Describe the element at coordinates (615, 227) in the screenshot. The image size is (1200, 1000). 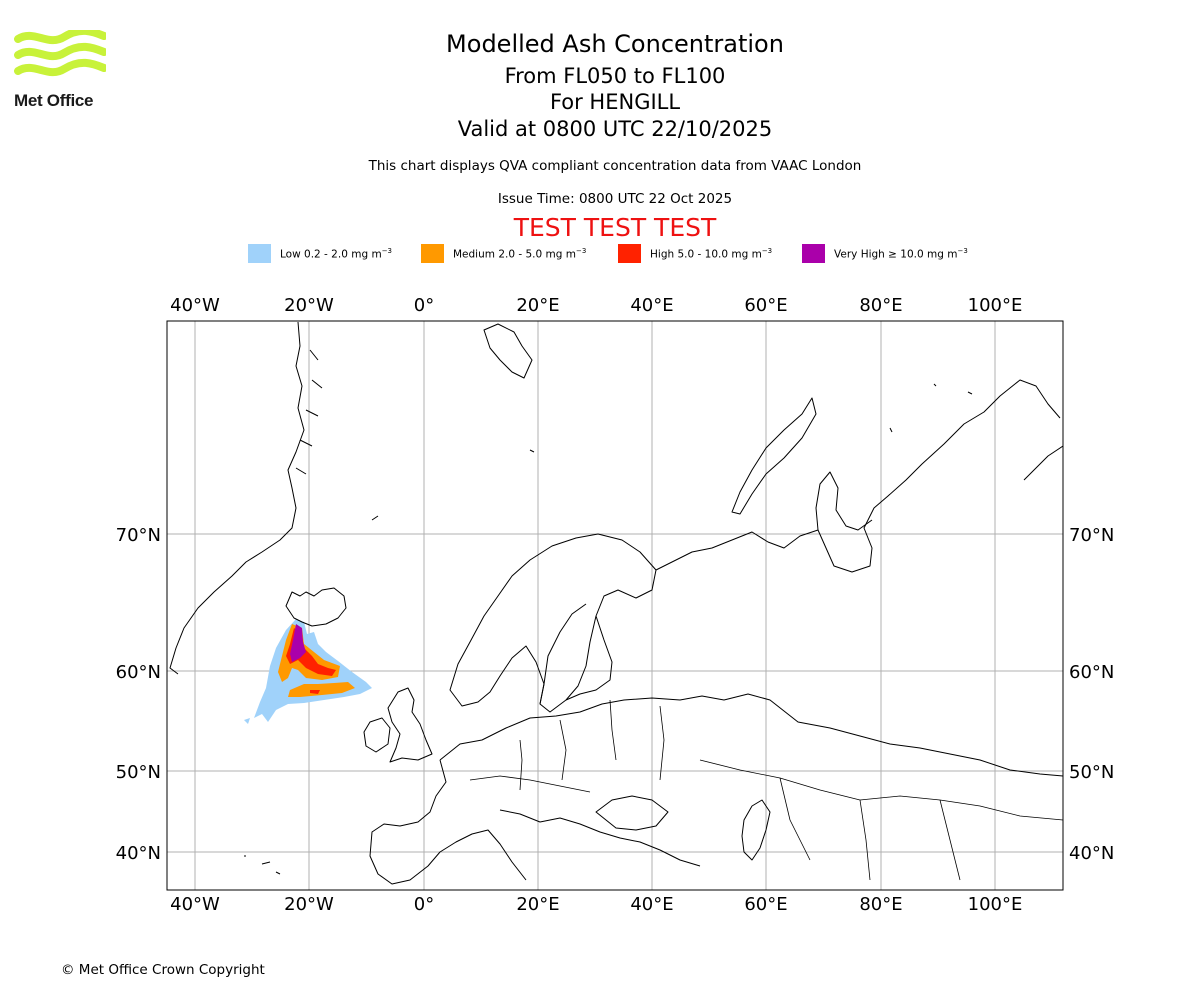
I see `test-banner: TEST TEST TEST` at that location.